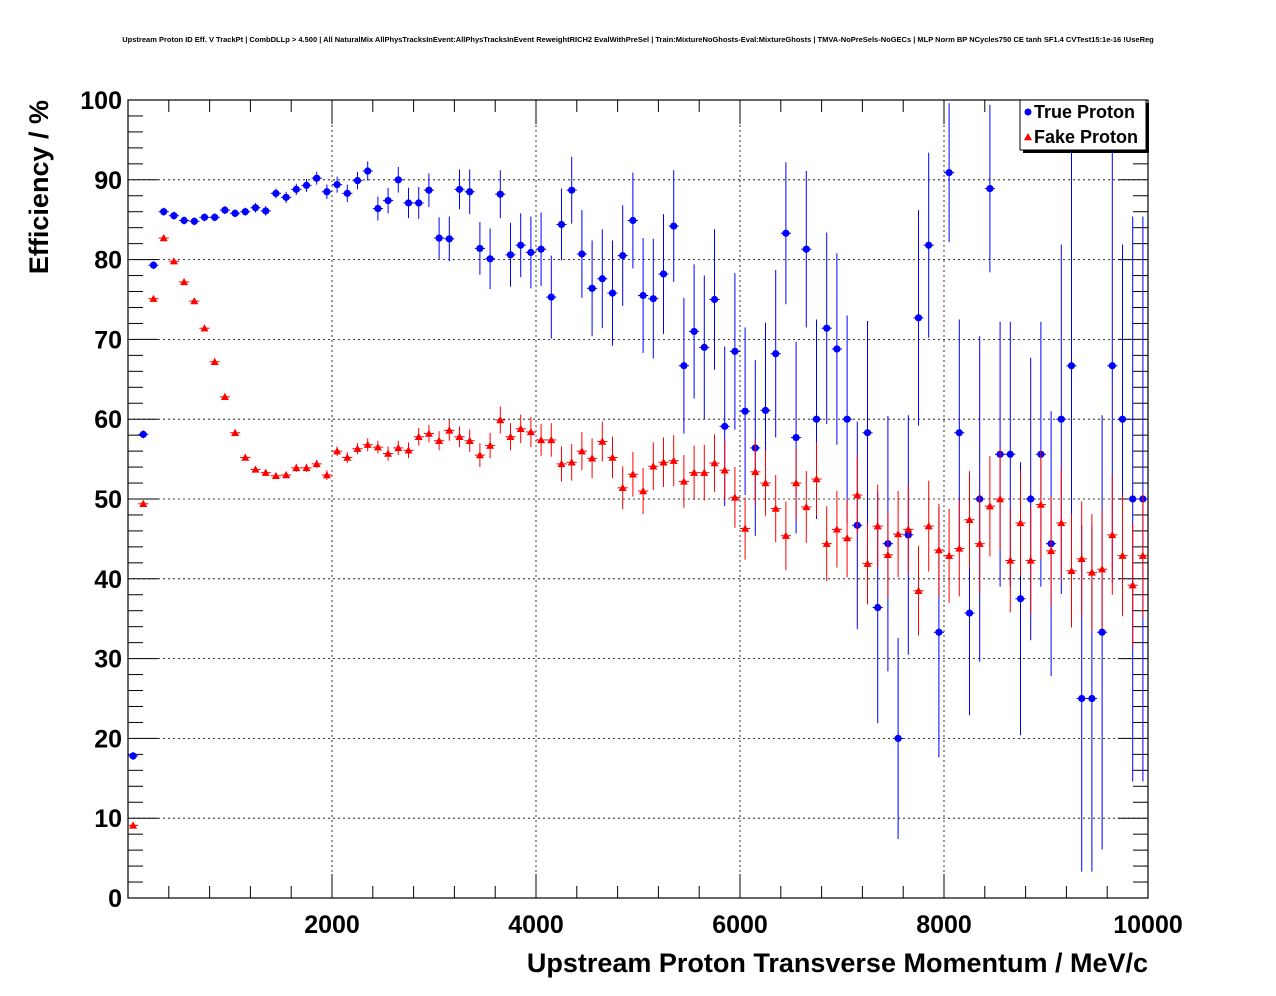  I want to click on x-tick-label: 2000, so click(332, 925).